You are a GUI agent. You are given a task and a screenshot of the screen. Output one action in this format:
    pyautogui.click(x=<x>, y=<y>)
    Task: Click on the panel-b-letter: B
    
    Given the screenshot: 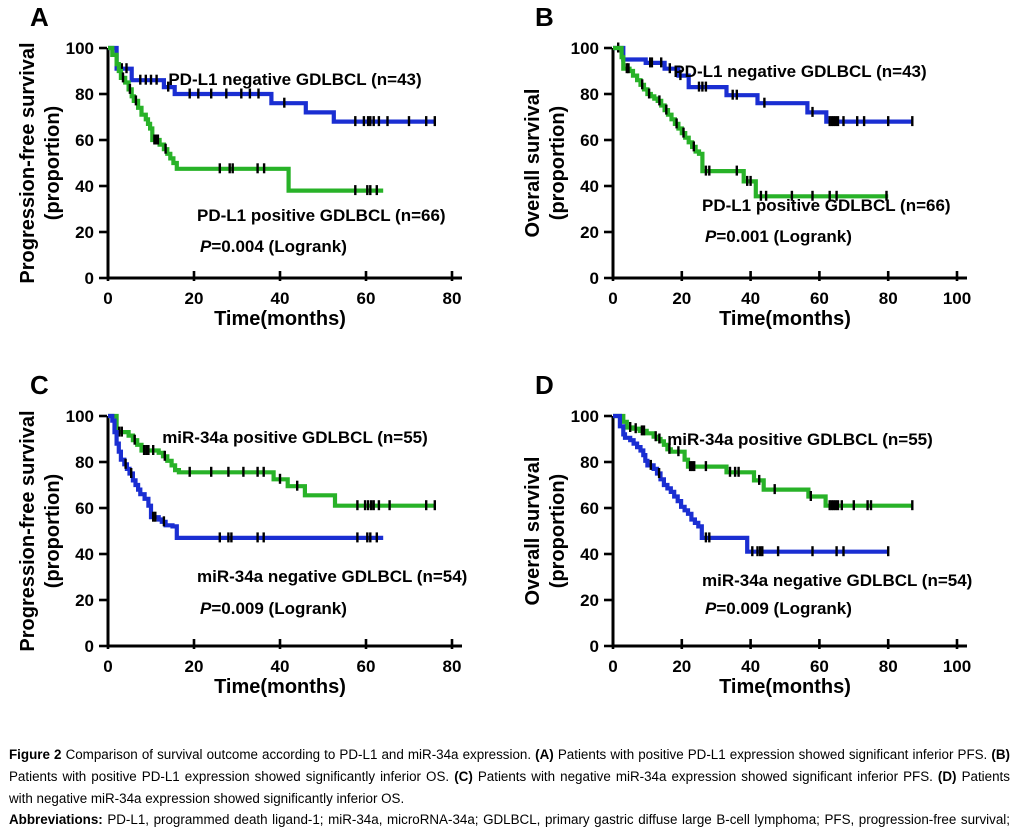 What is the action you would take?
    pyautogui.click(x=544, y=17)
    